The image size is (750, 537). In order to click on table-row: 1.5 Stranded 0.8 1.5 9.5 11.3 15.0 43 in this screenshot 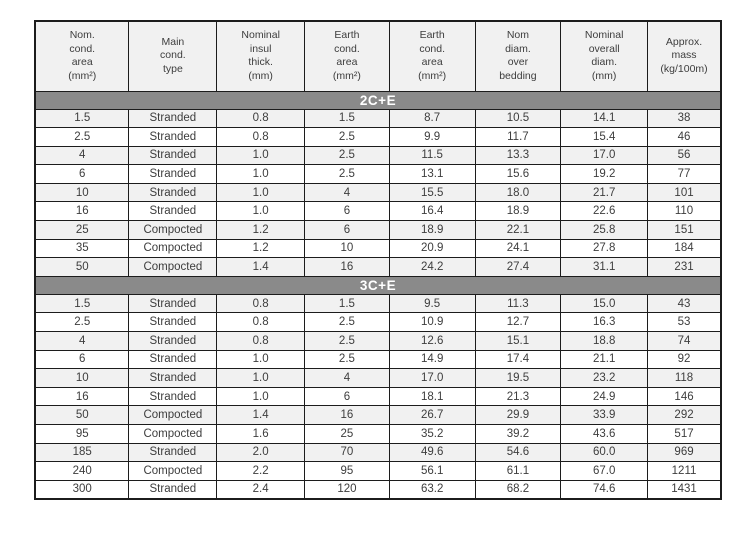, I will do `click(378, 303)`.